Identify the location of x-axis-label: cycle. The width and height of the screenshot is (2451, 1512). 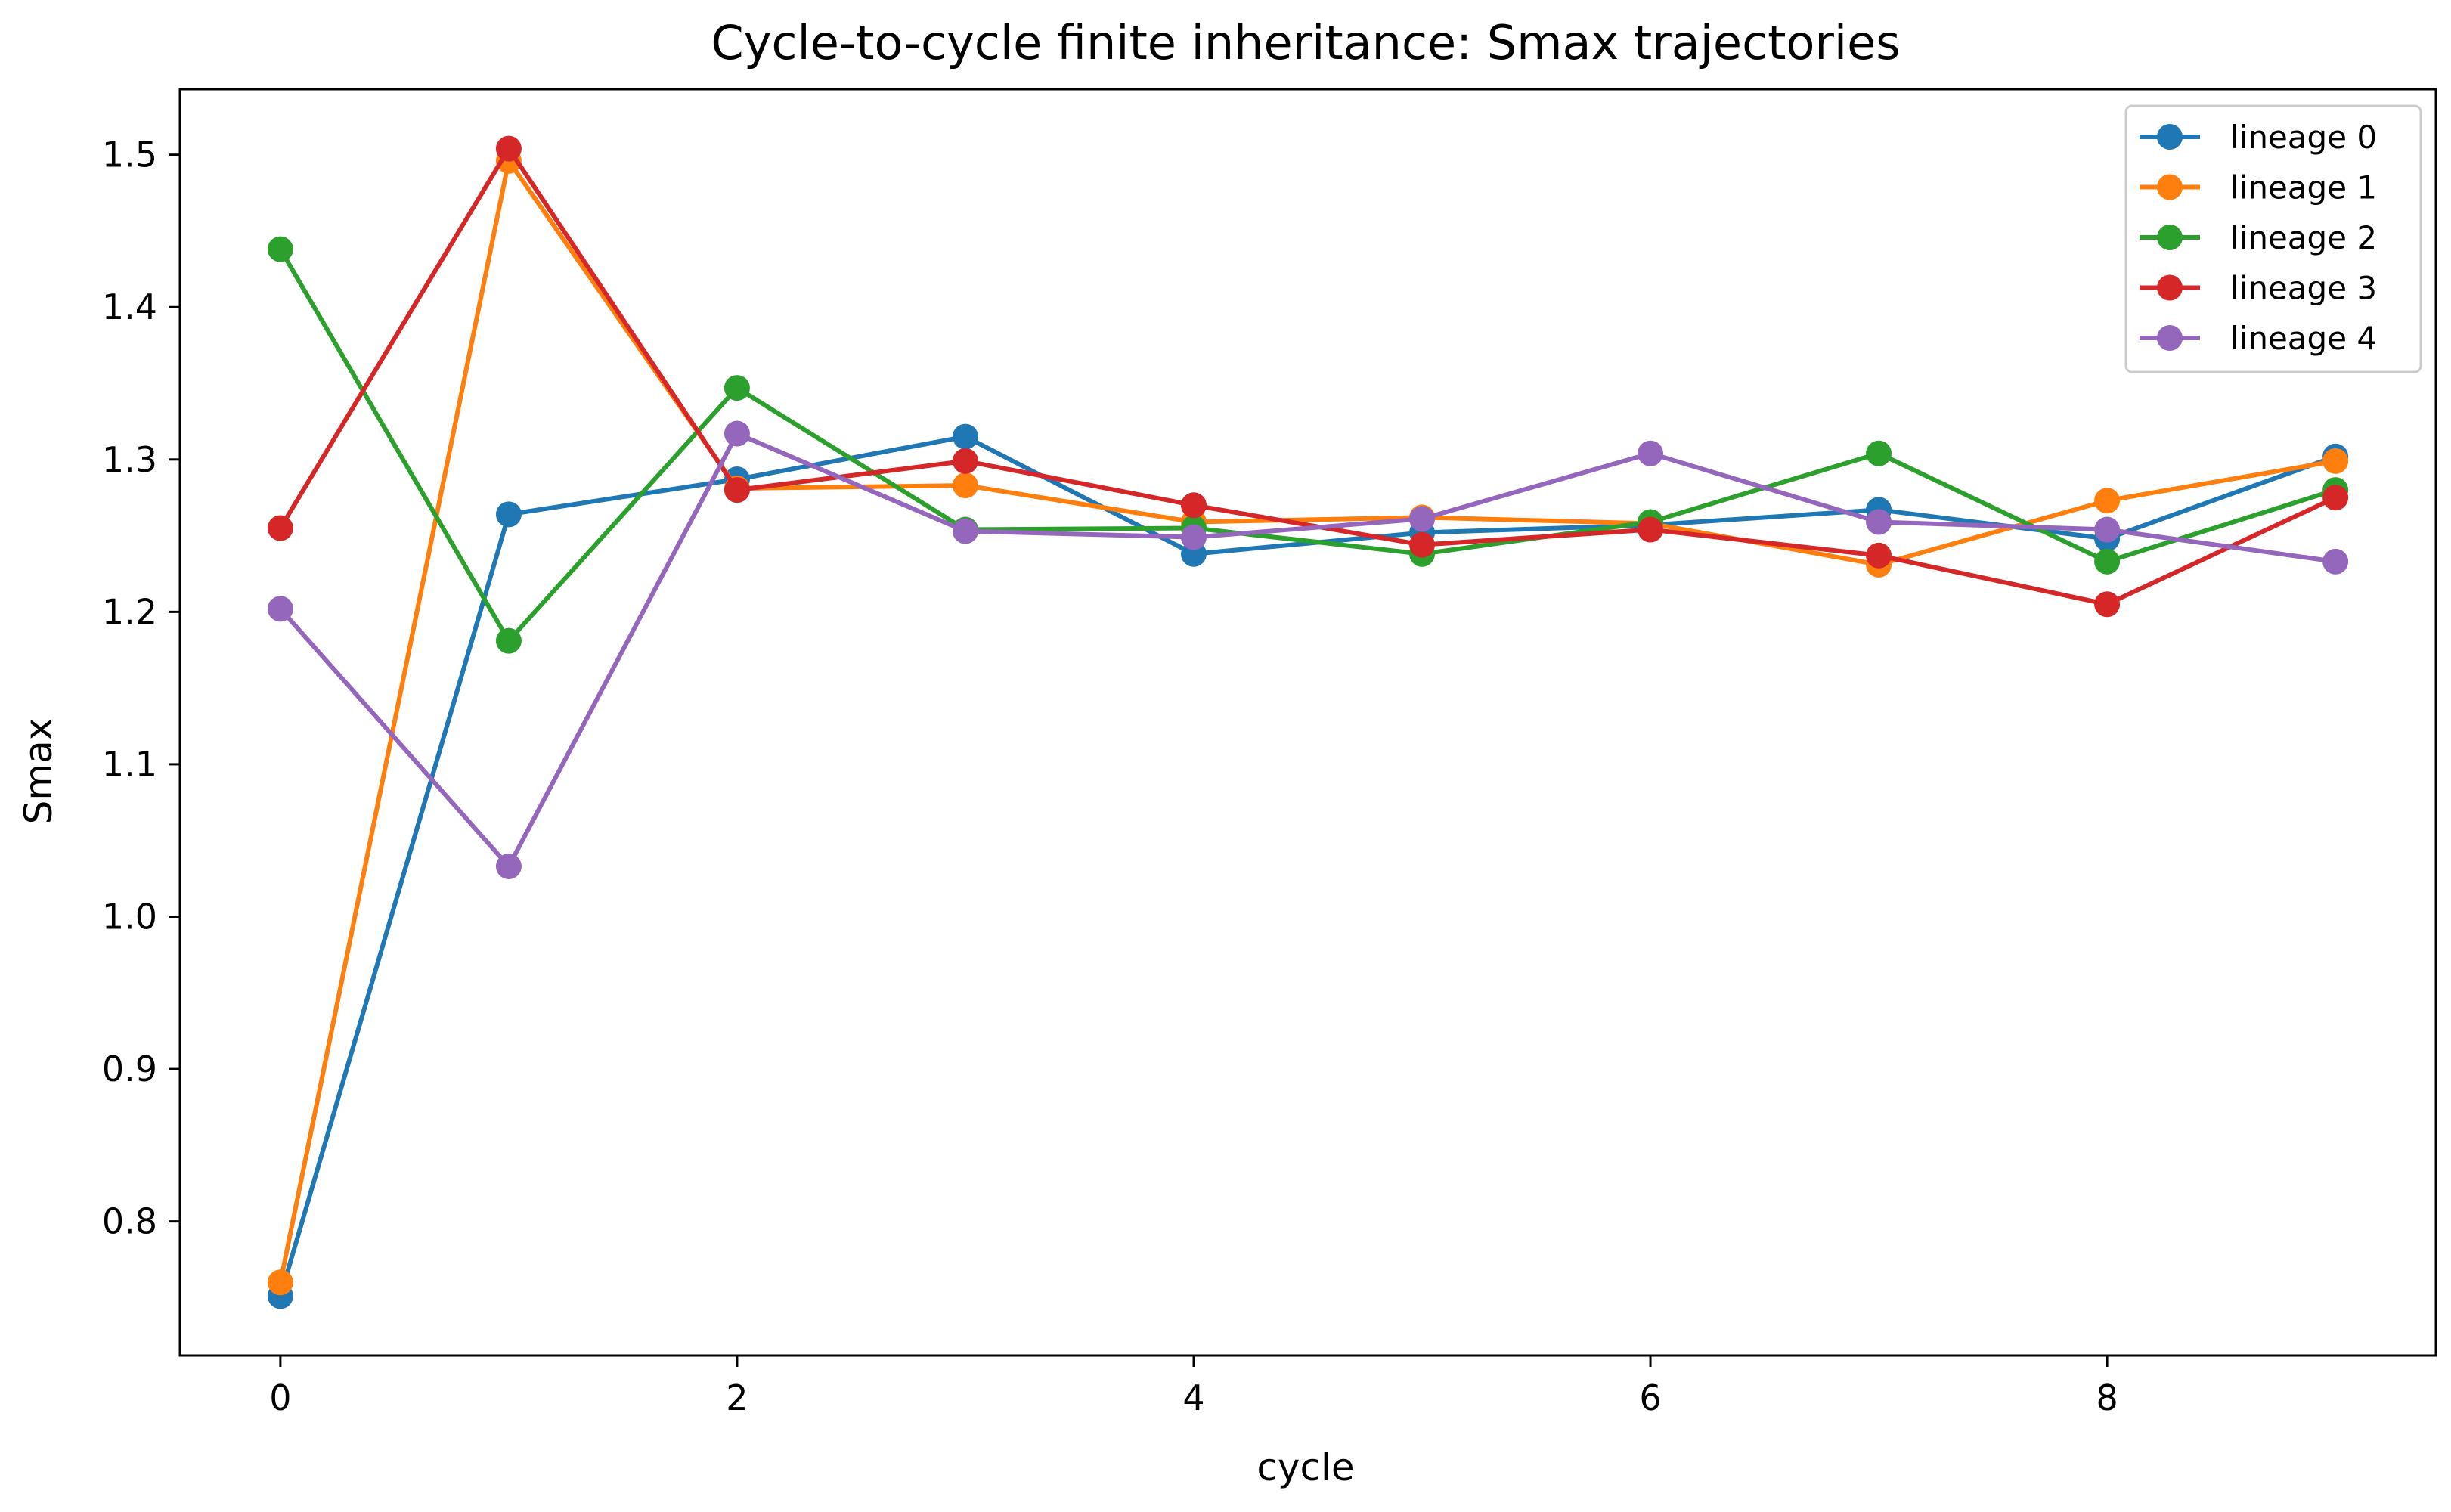
(1305, 1467).